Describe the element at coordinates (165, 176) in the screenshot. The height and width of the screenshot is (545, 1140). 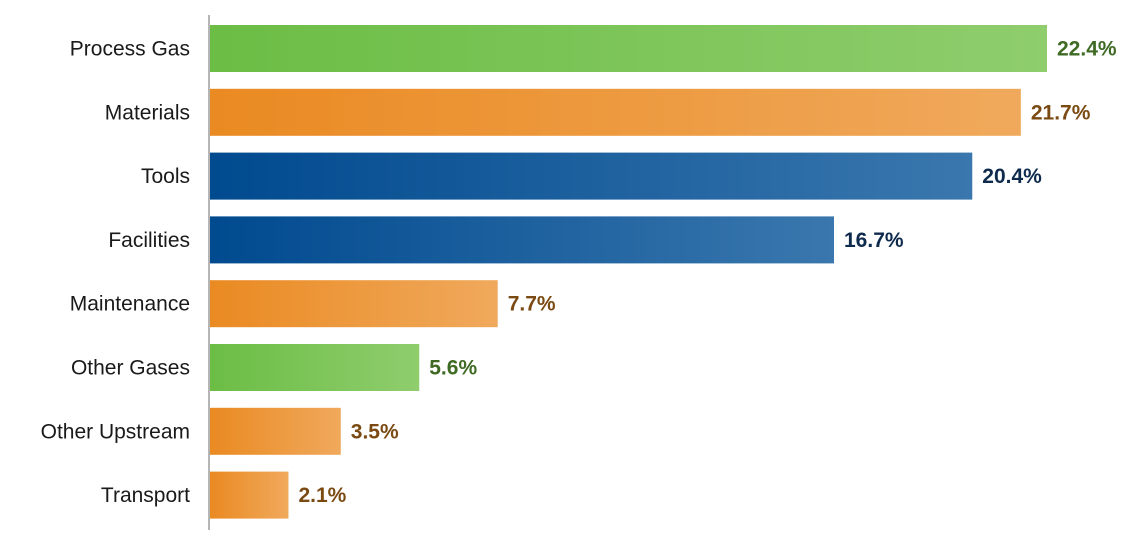
I see `category-label: Tools` at that location.